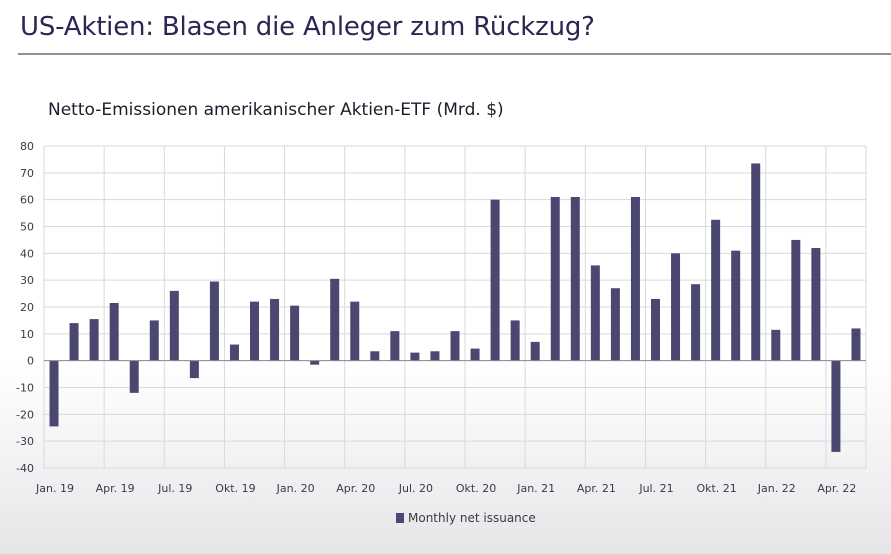  I want to click on y-tick-label: 70, so click(27, 173).